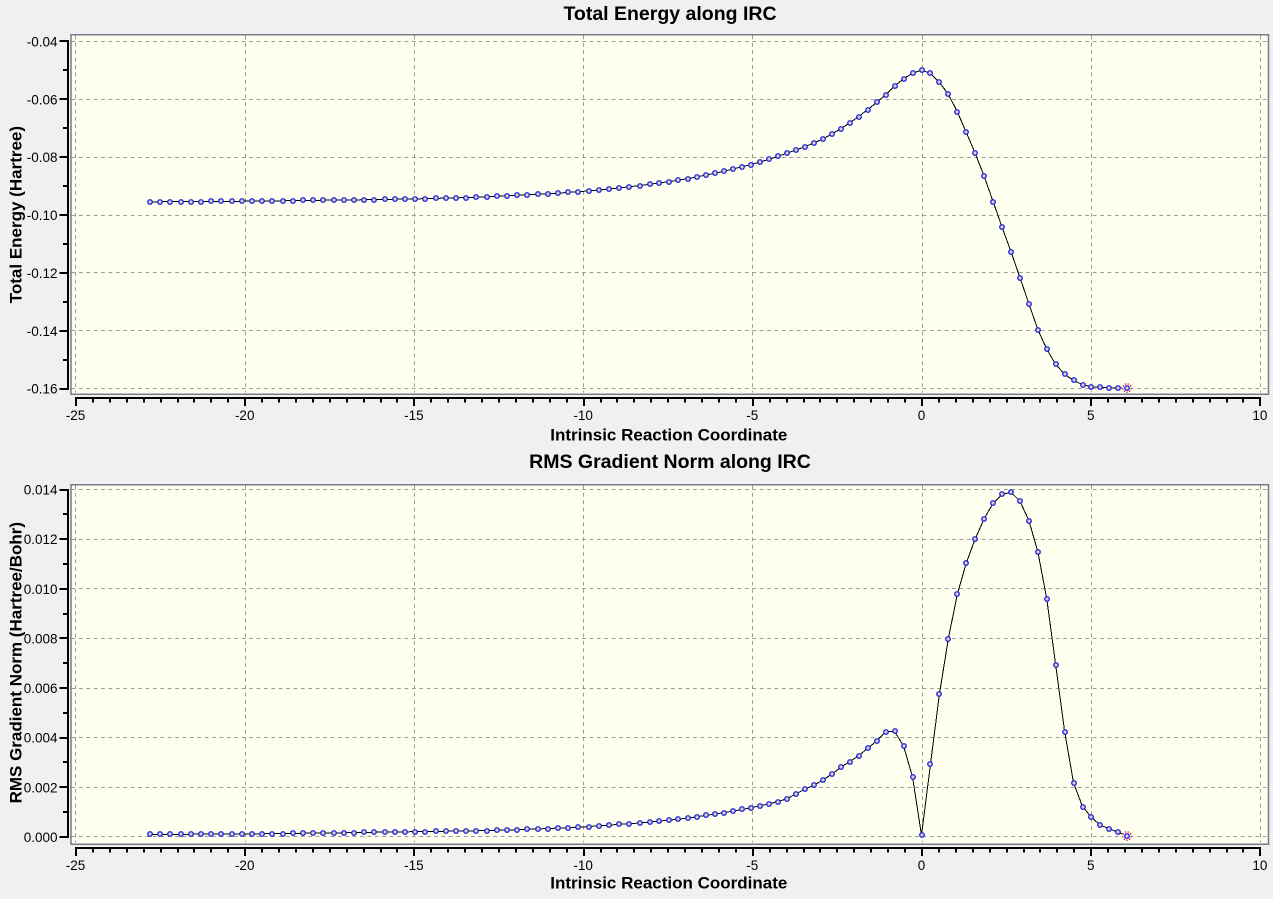 This screenshot has height=899, width=1273. What do you see at coordinates (669, 14) in the screenshot?
I see `svg-text: Total Energy along IRC` at bounding box center [669, 14].